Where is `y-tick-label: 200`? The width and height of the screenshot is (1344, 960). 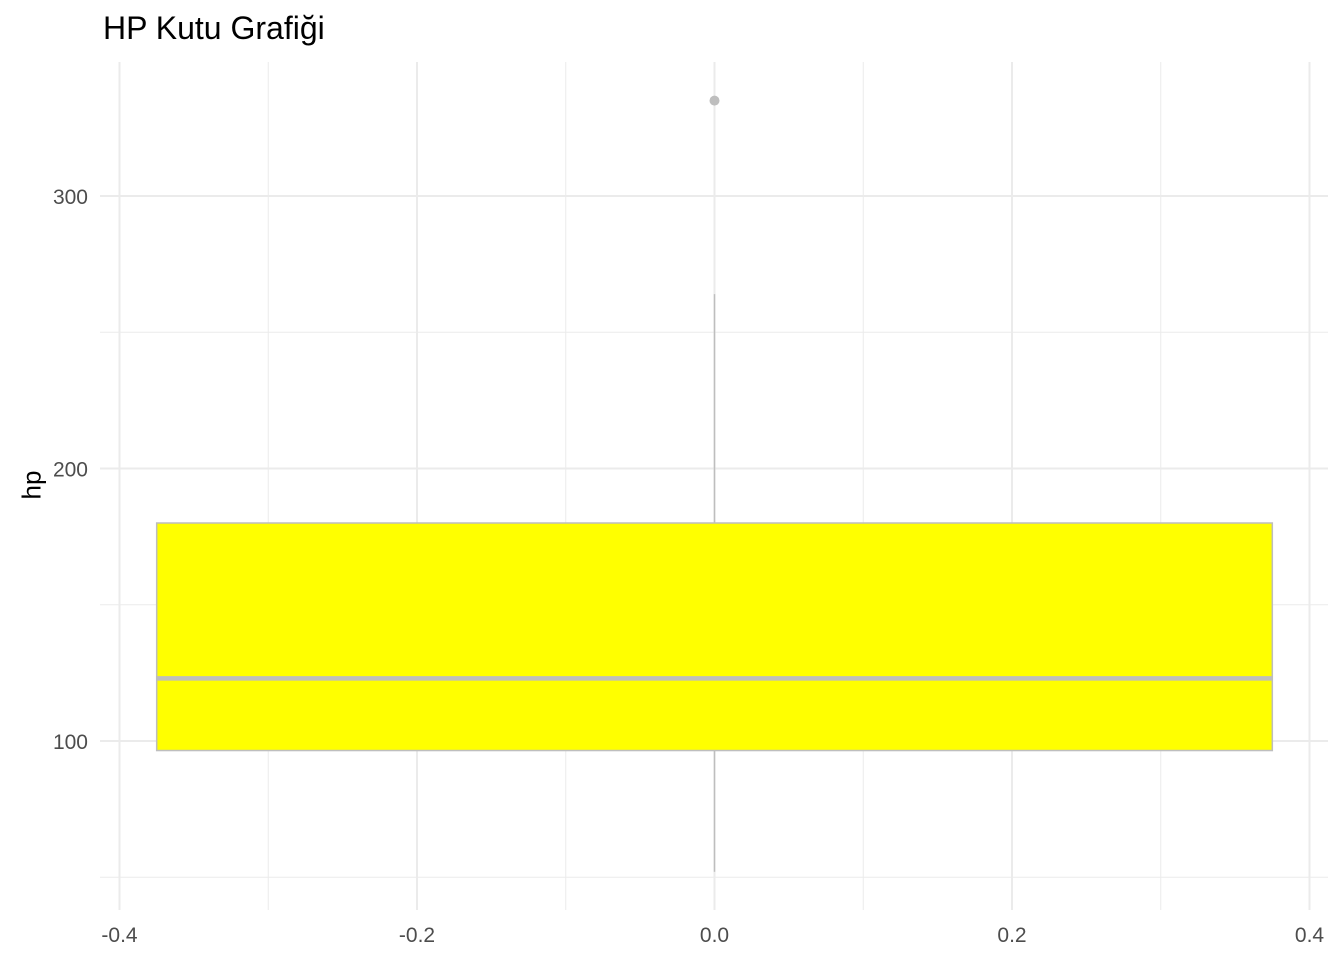 y-tick-label: 200 is located at coordinates (70, 470).